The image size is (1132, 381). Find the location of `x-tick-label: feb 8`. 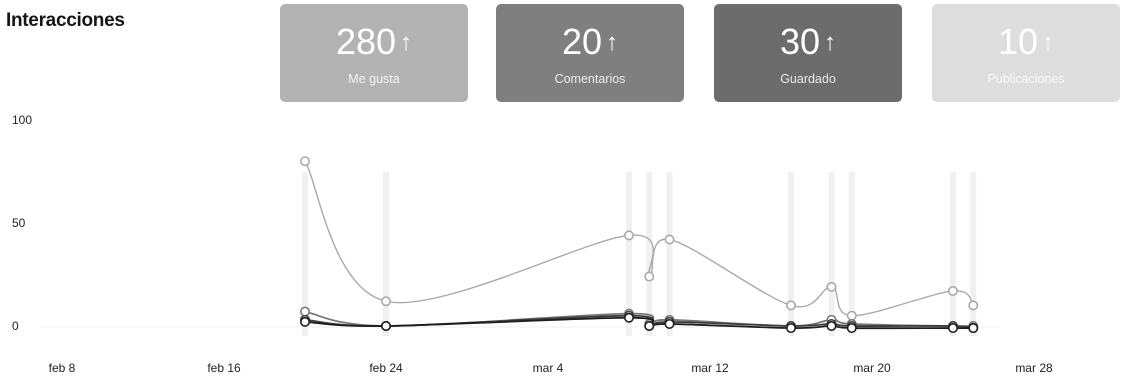

x-tick-label: feb 8 is located at coordinates (62, 368).